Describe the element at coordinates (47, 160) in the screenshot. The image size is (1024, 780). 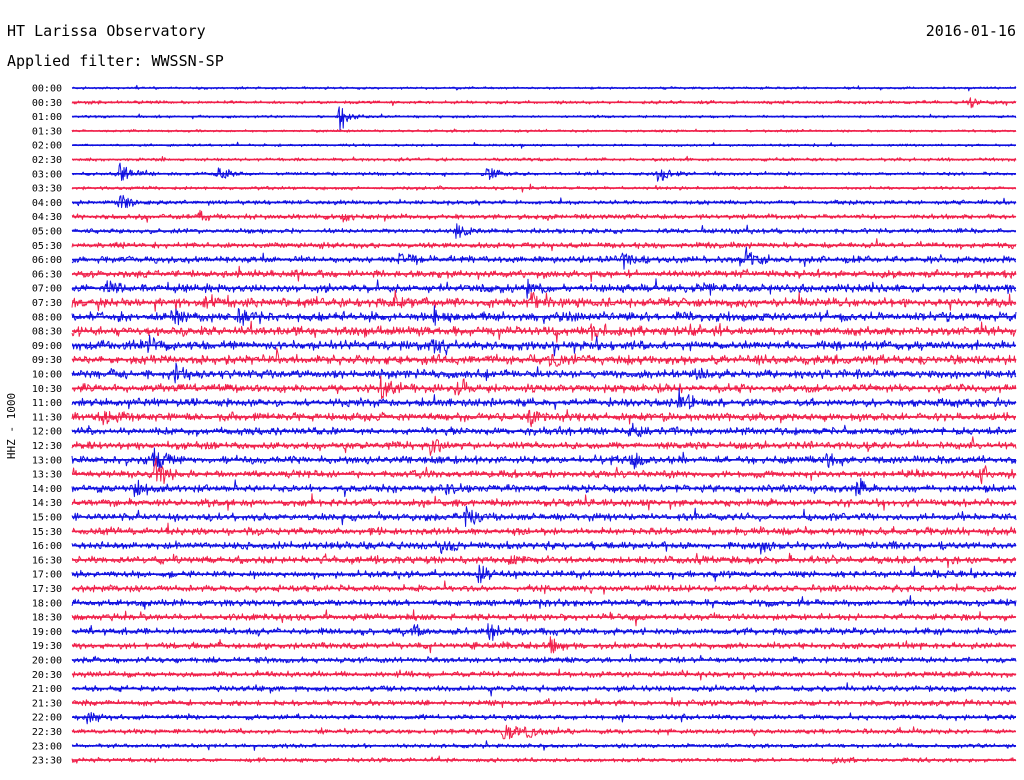
I see `tick-label-0230: 02:30` at that location.